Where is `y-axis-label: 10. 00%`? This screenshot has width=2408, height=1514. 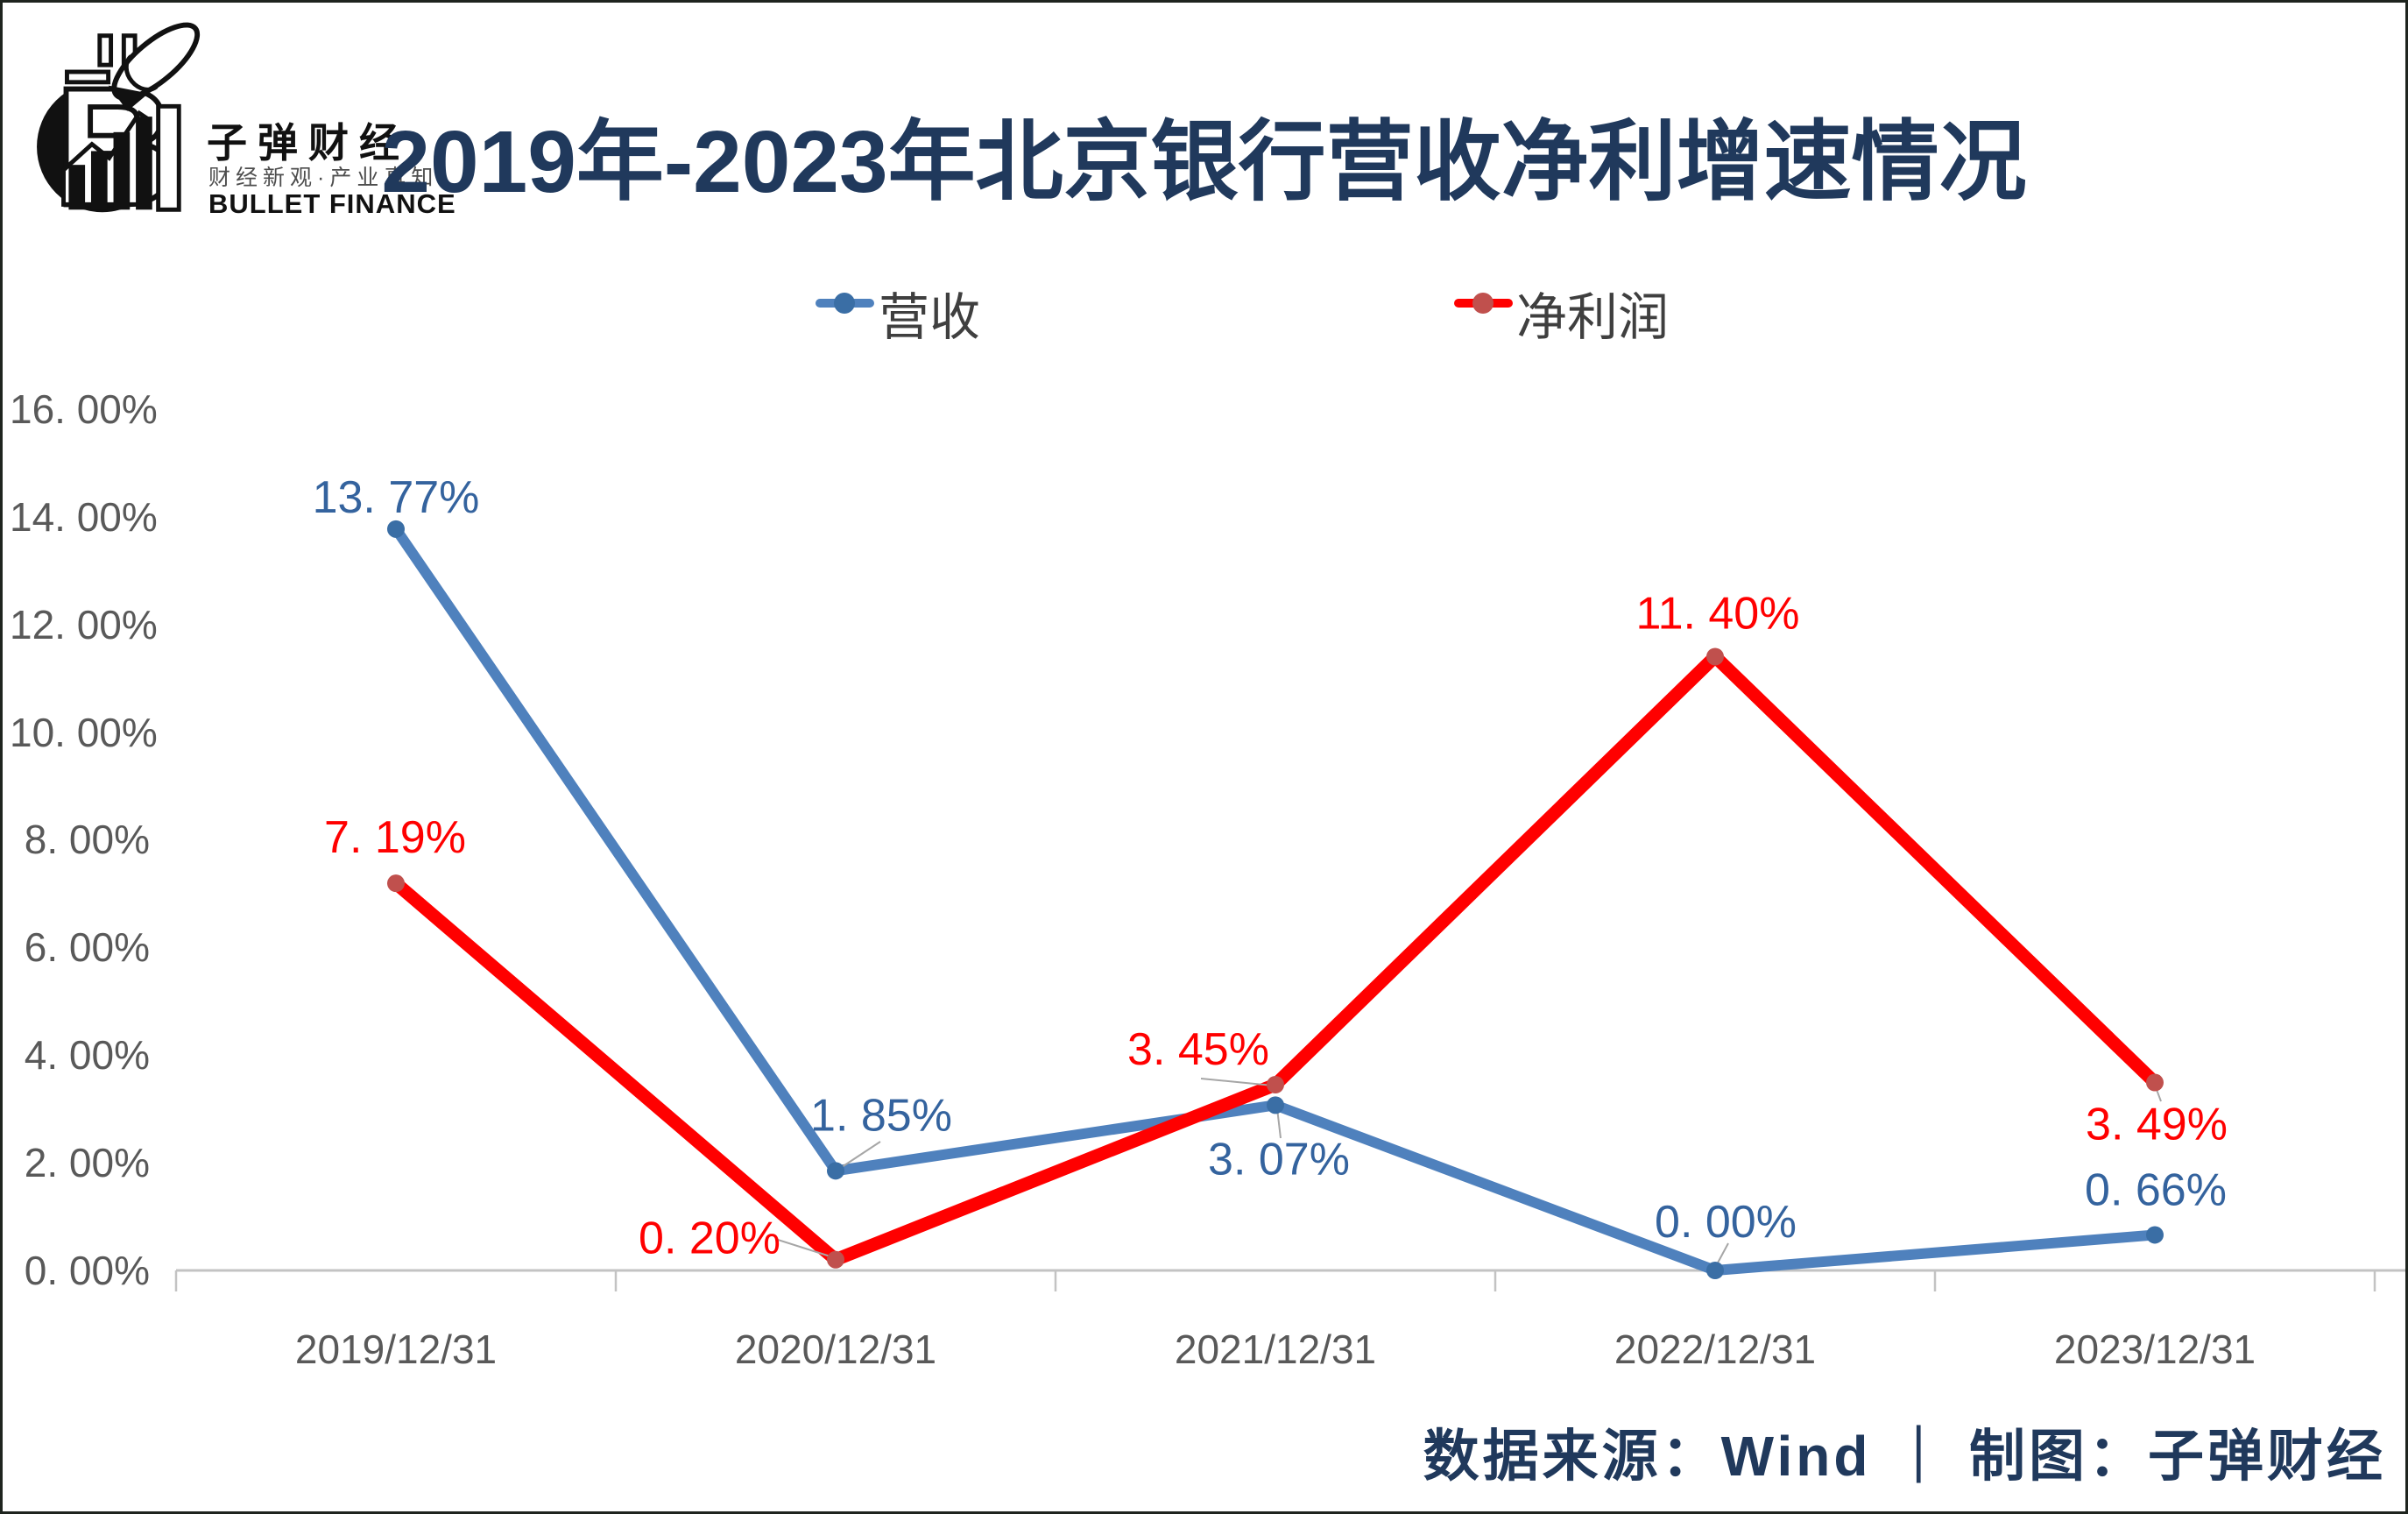
y-axis-label: 10. 00% is located at coordinates (84, 732).